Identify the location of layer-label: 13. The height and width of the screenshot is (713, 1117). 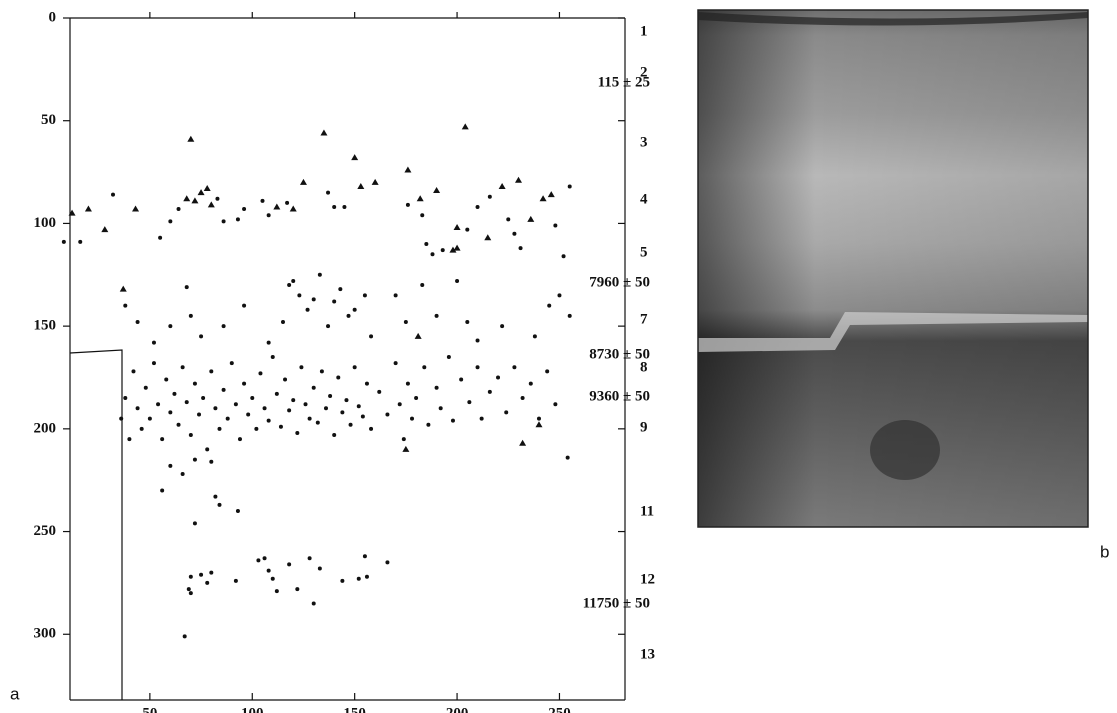
(647, 654).